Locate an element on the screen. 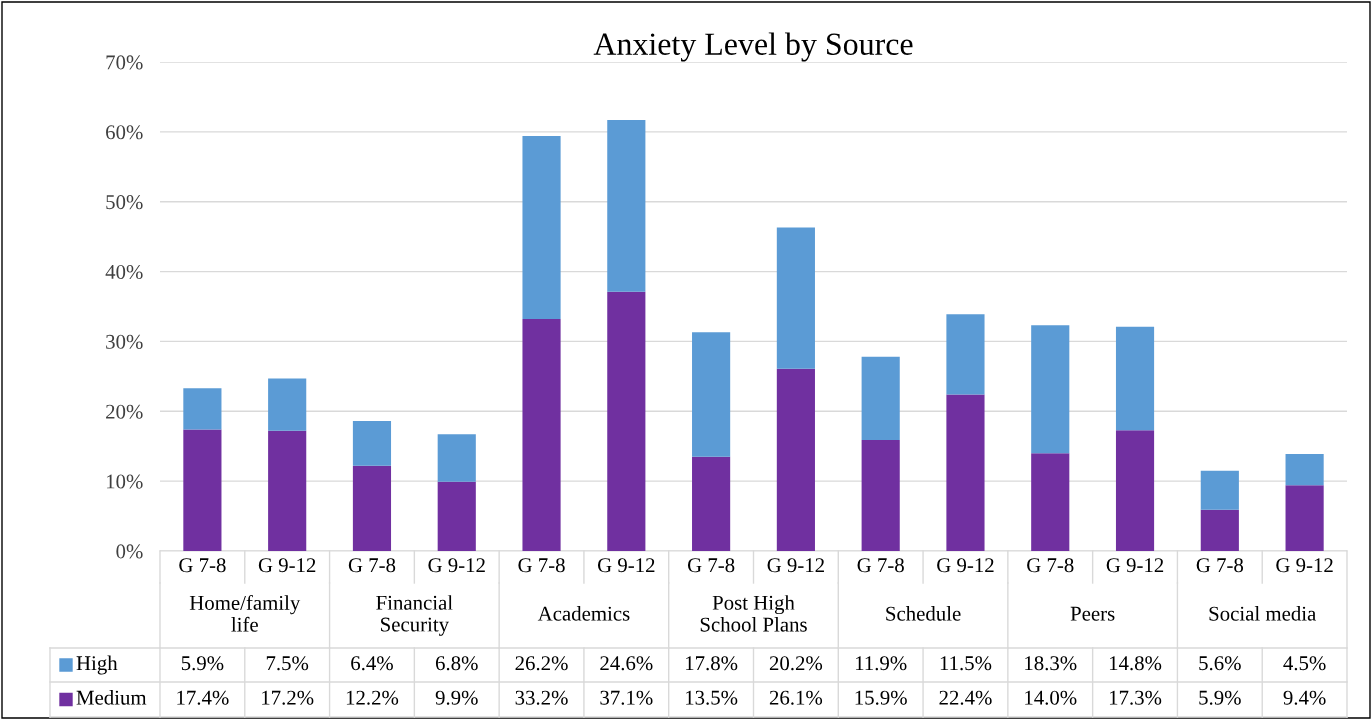  y-tick-label: 20% is located at coordinates (124, 411).